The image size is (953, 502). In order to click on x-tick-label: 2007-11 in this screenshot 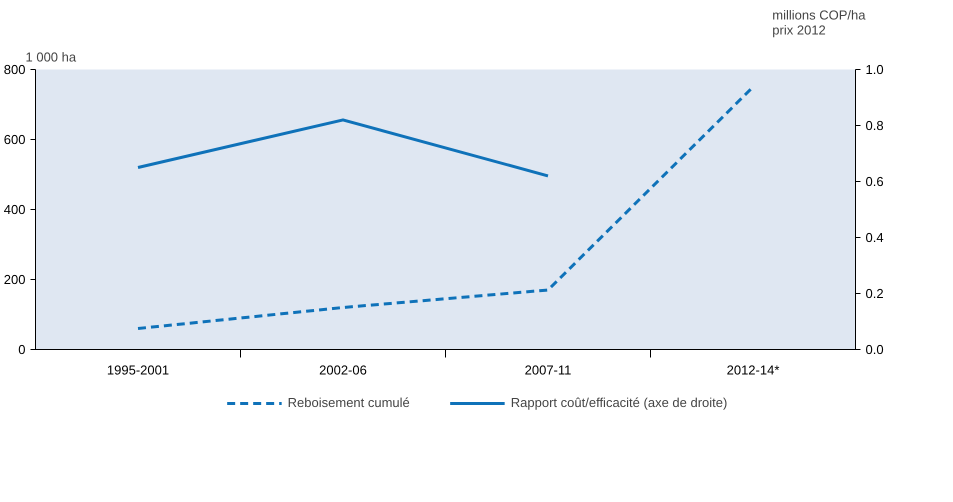, I will do `click(548, 370)`.